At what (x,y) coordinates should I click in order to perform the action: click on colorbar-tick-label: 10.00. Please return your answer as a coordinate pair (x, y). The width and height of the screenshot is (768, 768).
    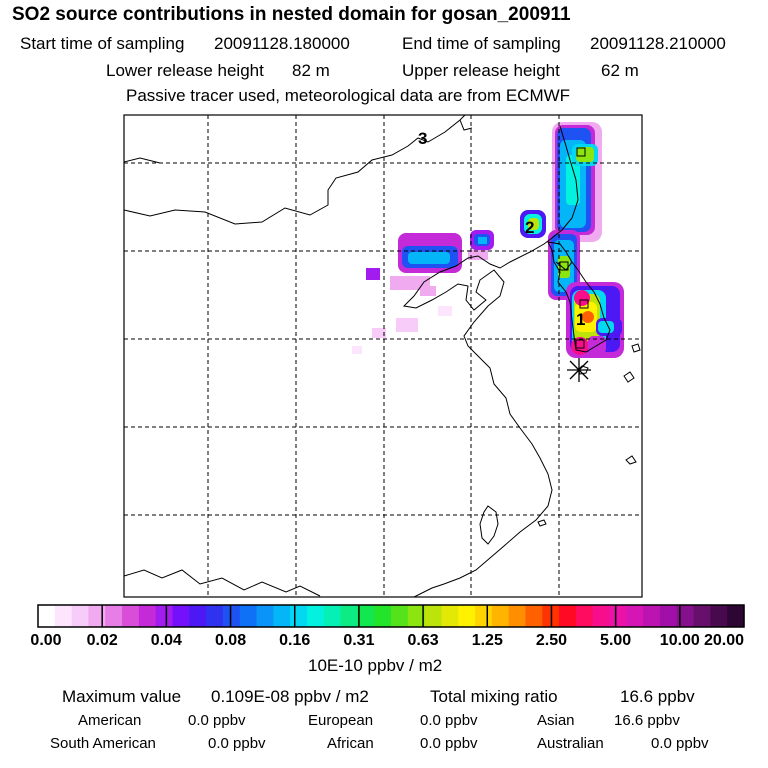
    Looking at the image, I should click on (679, 640).